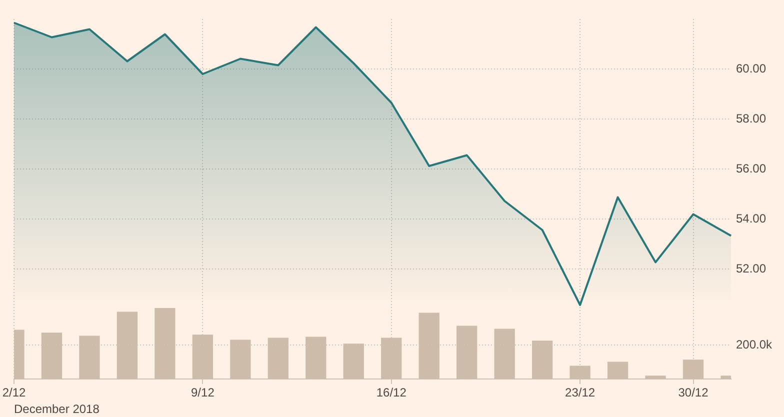 This screenshot has width=784, height=417. What do you see at coordinates (751, 218) in the screenshot?
I see `y-tick-label: 54.00` at bounding box center [751, 218].